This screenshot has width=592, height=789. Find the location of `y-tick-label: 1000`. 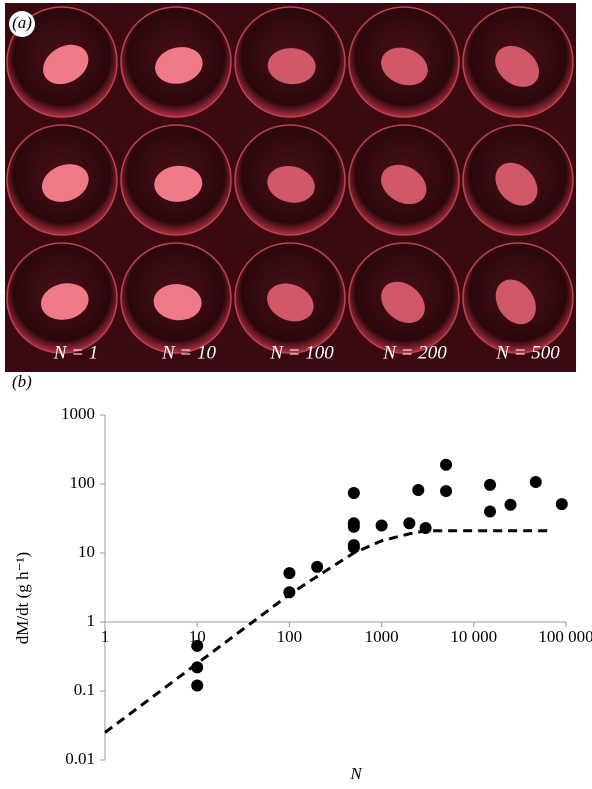

y-tick-label: 1000 is located at coordinates (78, 413).